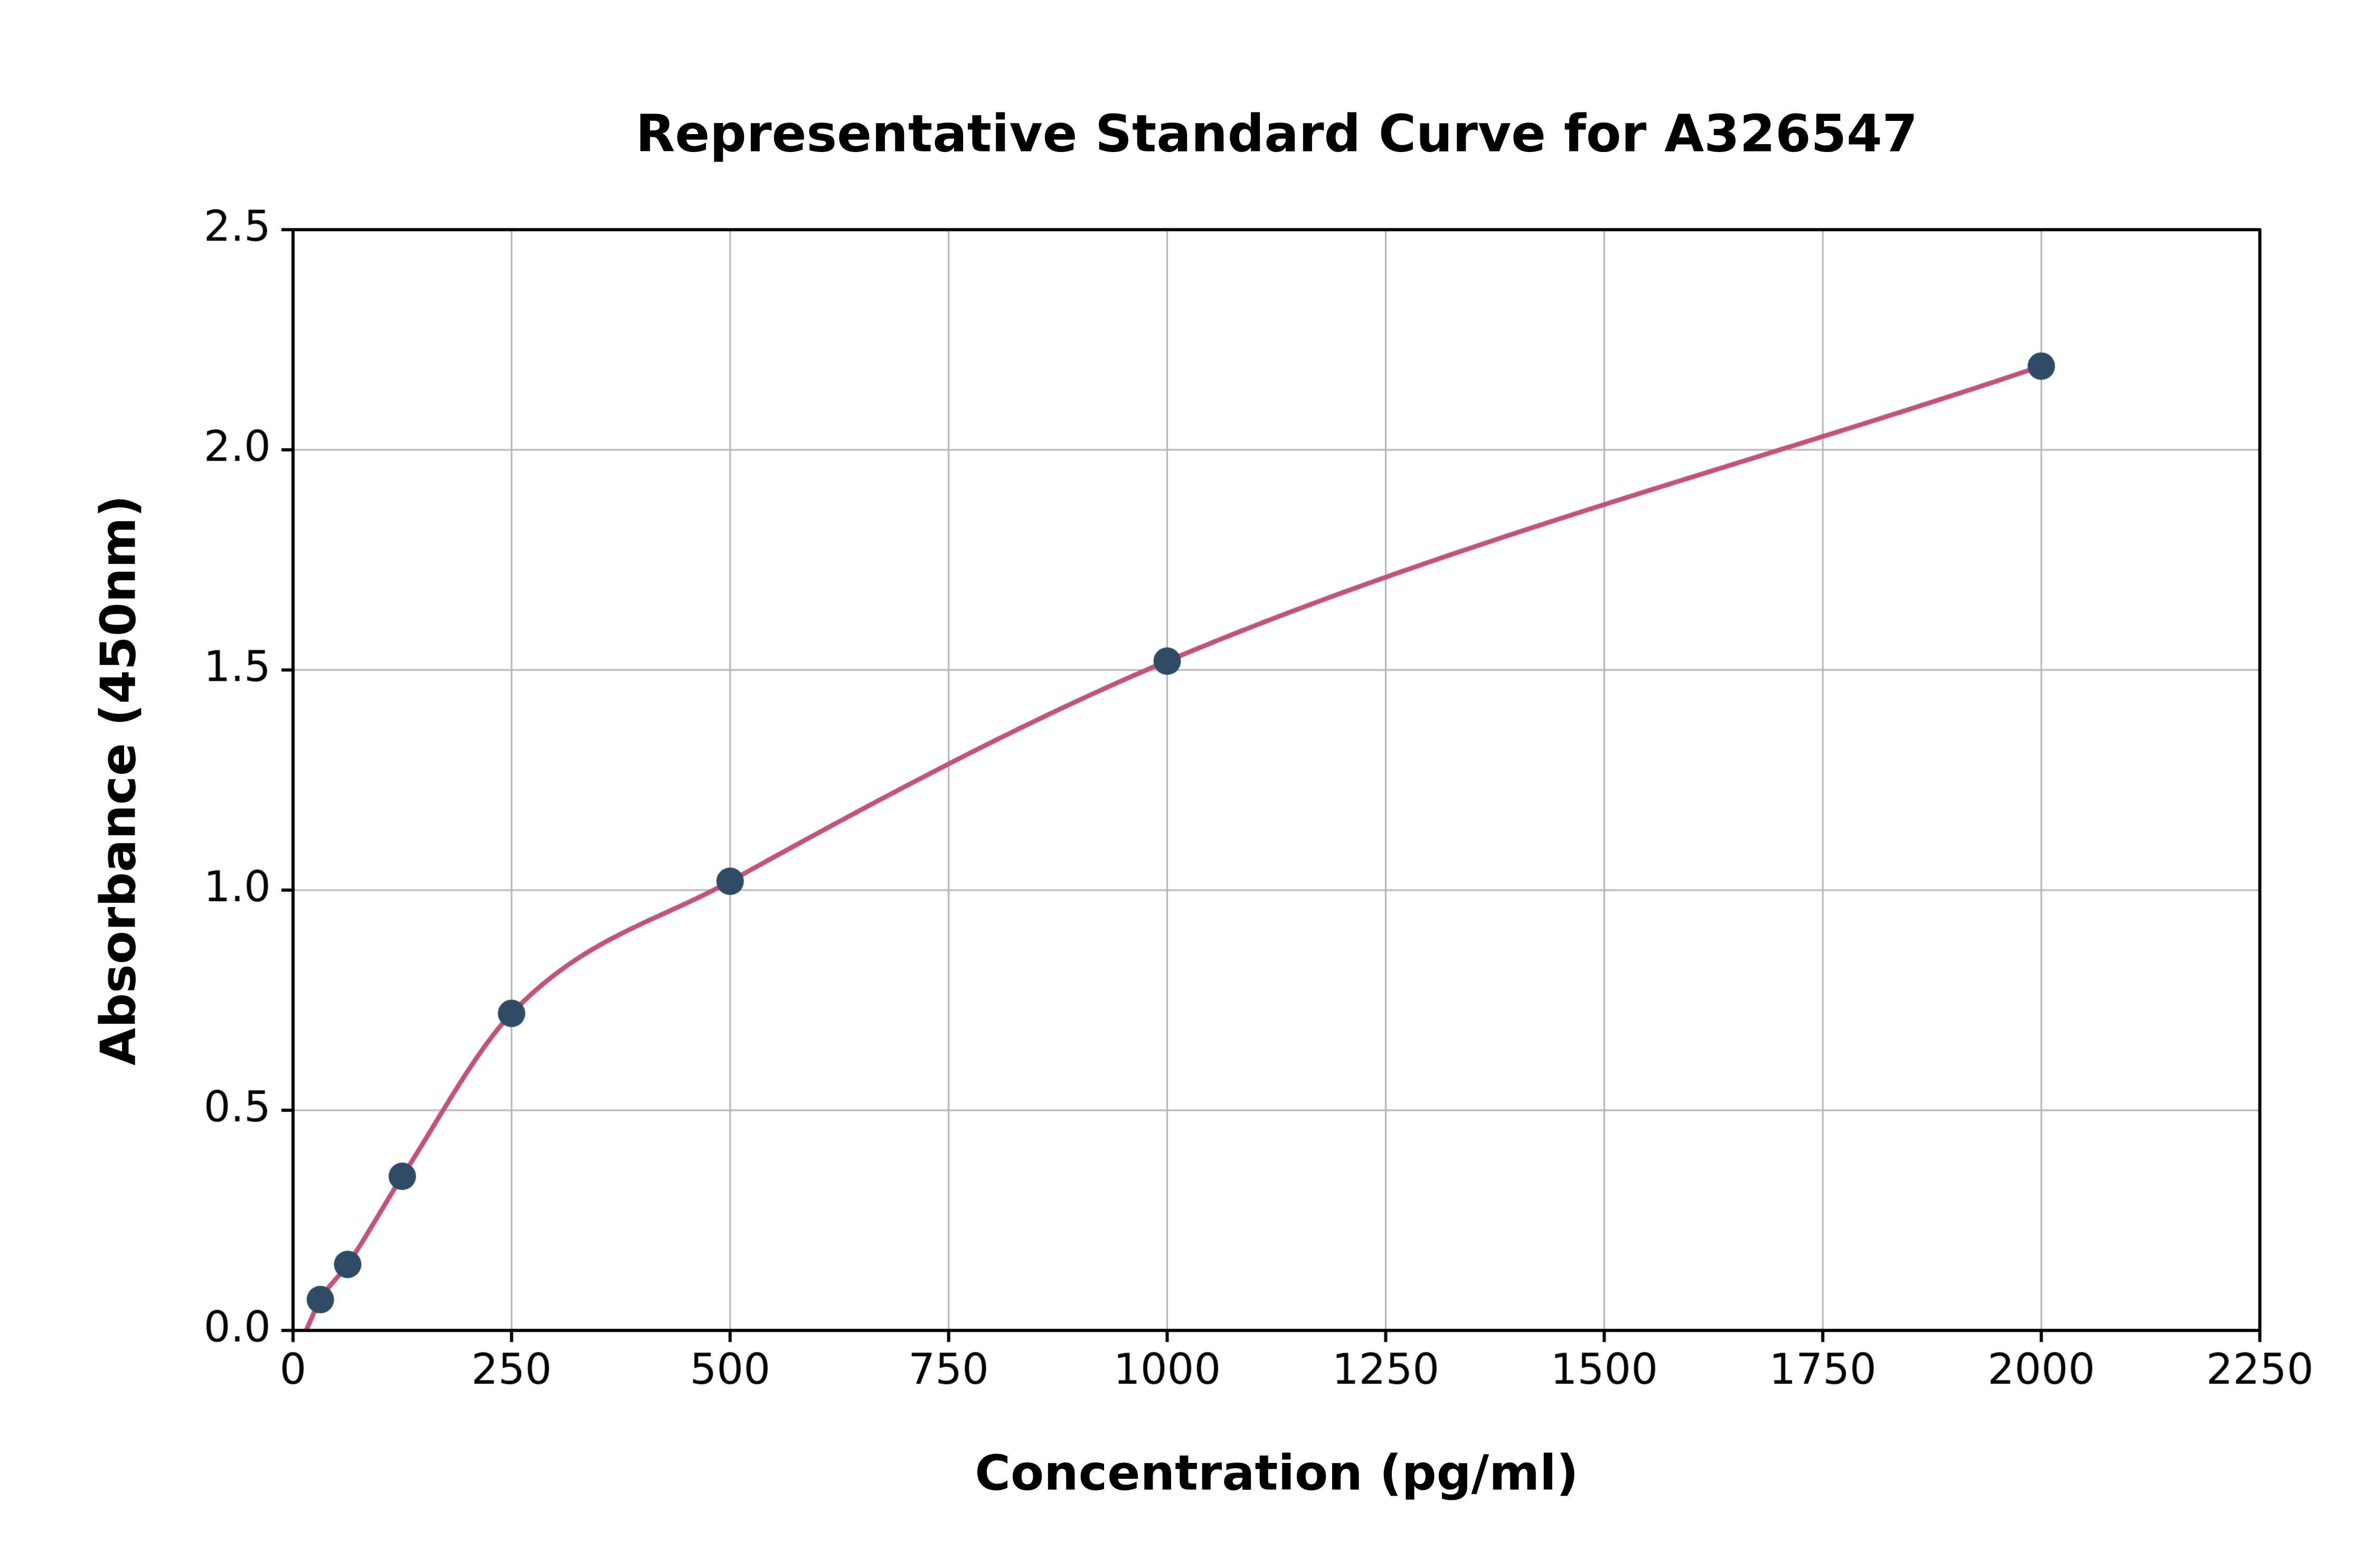 The image size is (2376, 1568). What do you see at coordinates (1277, 1472) in the screenshot?
I see `x-axis-label: Concentration (pg/ml)` at bounding box center [1277, 1472].